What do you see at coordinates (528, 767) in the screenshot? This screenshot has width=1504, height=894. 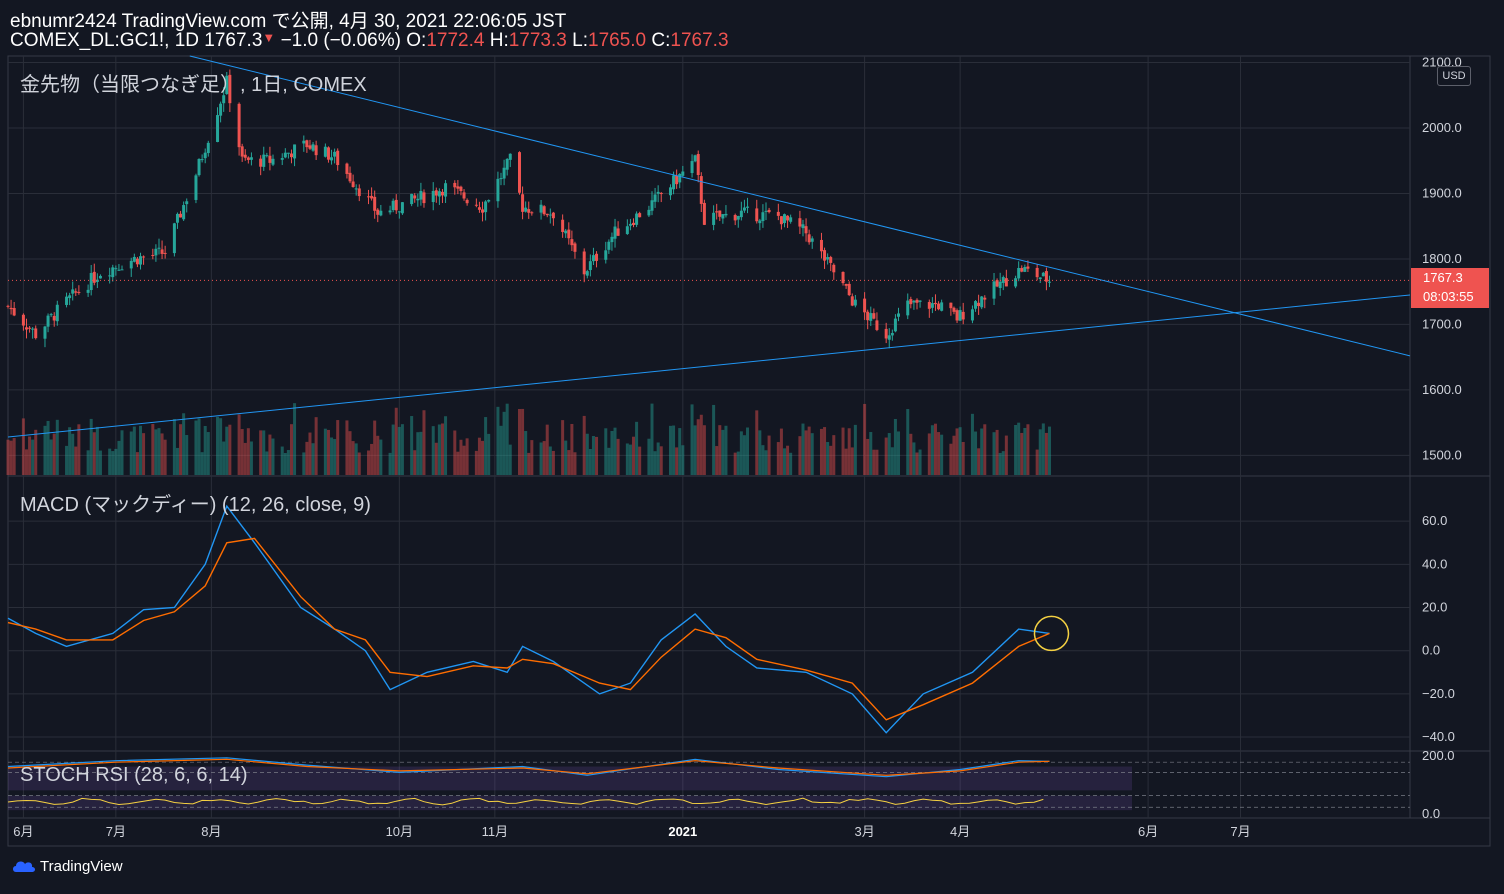 I see `stoch-d-line` at bounding box center [528, 767].